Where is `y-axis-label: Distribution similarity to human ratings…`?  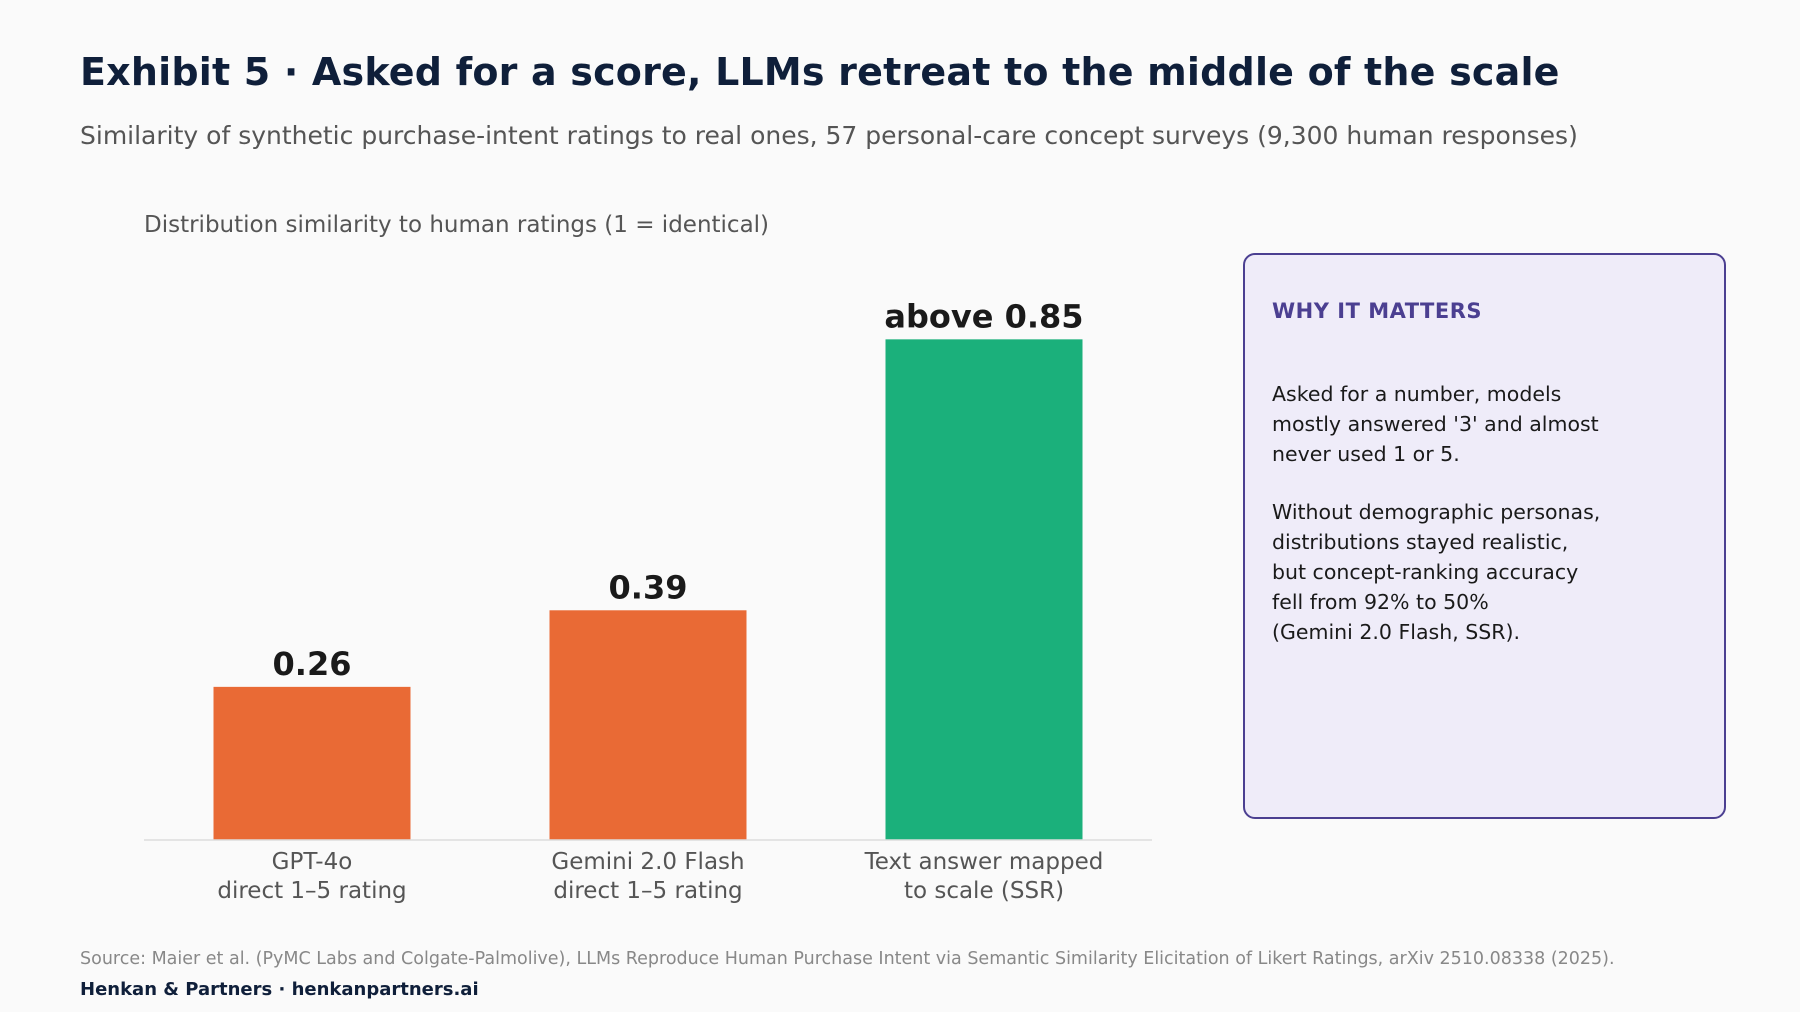 y-axis-label: Distribution similarity to human ratings… is located at coordinates (456, 225).